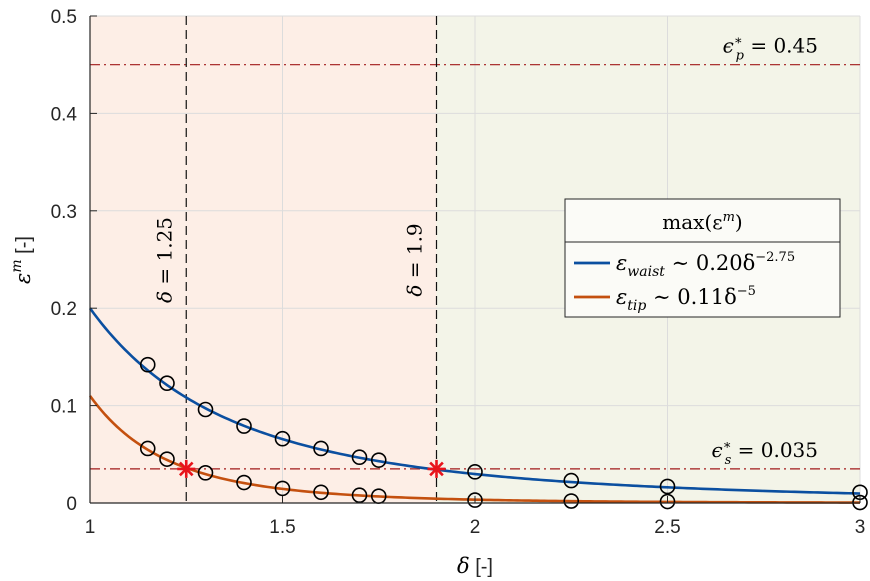  Describe the element at coordinates (164, 260) in the screenshot. I see `delta-label-0: δ = 1.25` at that location.